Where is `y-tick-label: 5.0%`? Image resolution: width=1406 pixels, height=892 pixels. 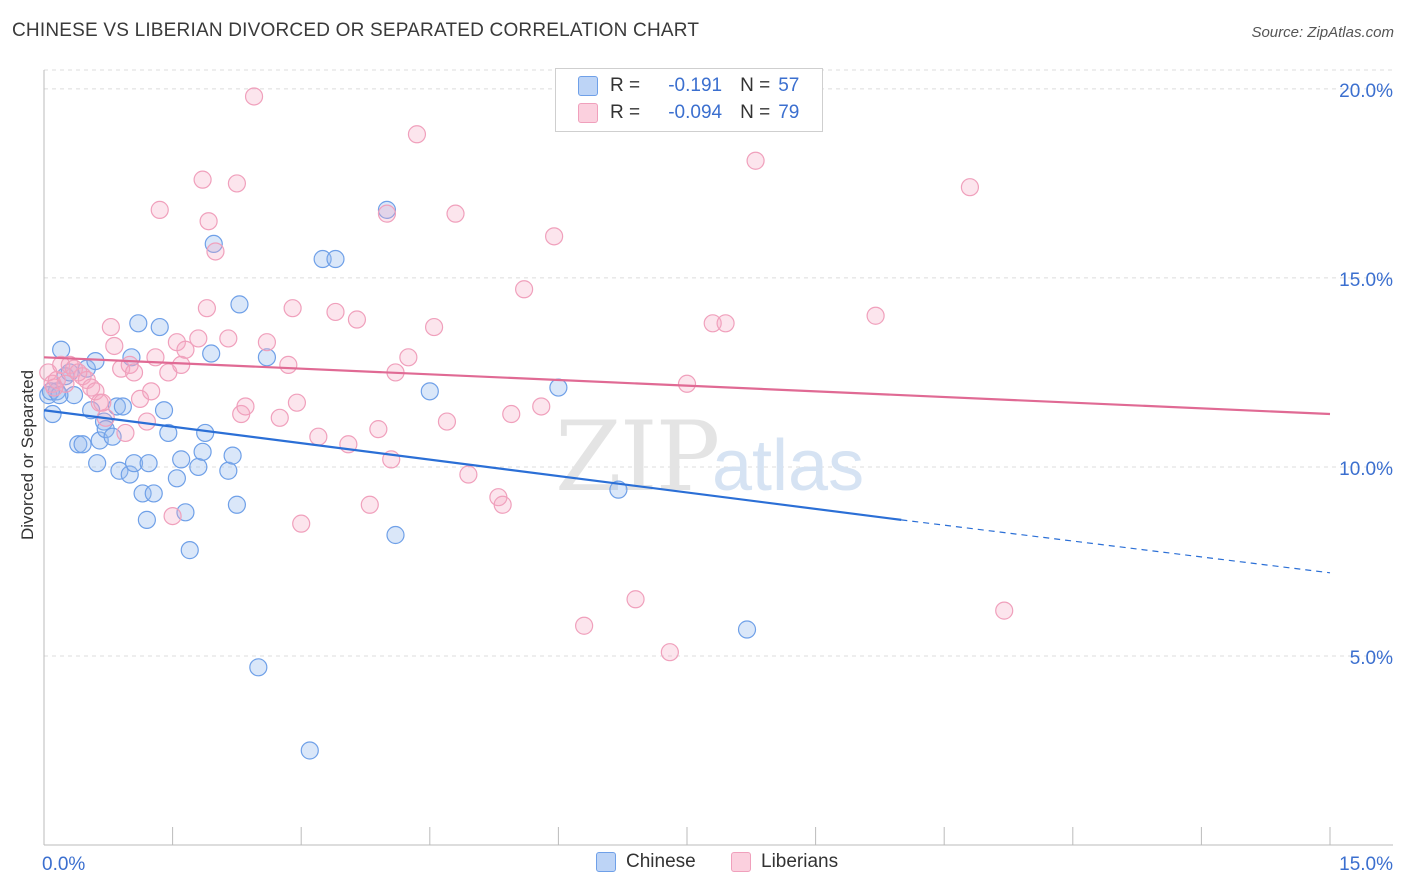 y-tick-label: 5.0% is located at coordinates (1371, 658).